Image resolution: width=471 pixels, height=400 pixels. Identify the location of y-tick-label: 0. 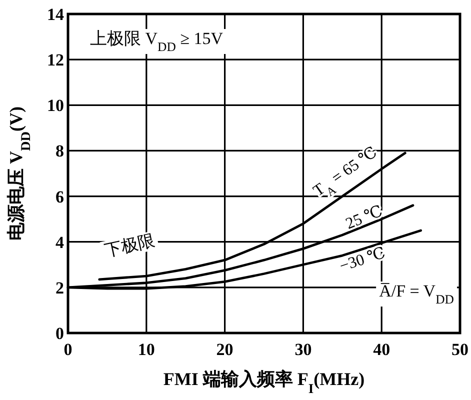
(60, 333).